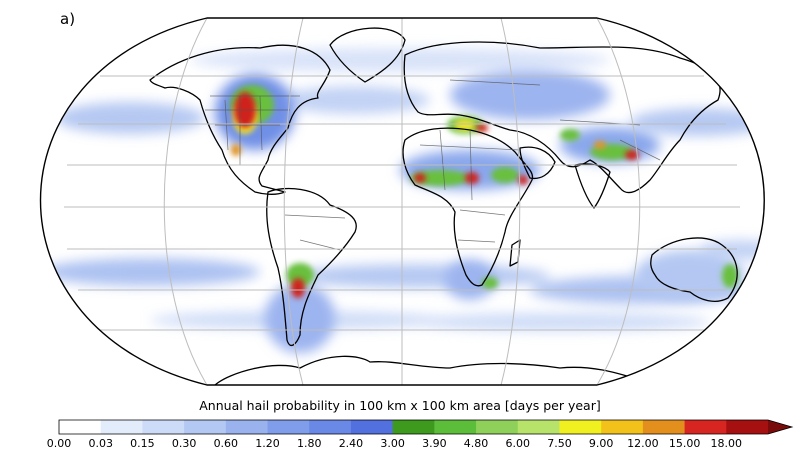 The image size is (800, 450). I want to click on colorbar-tick-label: 3.00, so click(392, 443).